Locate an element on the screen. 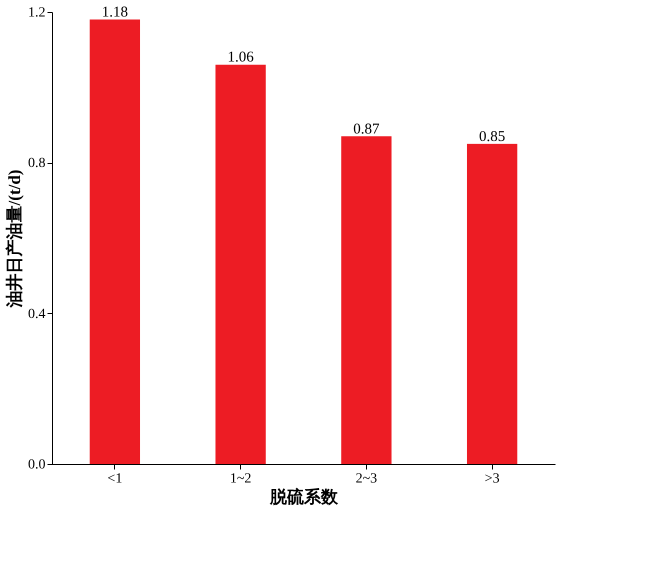 The height and width of the screenshot is (581, 650). data-label: 0.87 is located at coordinates (366, 129).